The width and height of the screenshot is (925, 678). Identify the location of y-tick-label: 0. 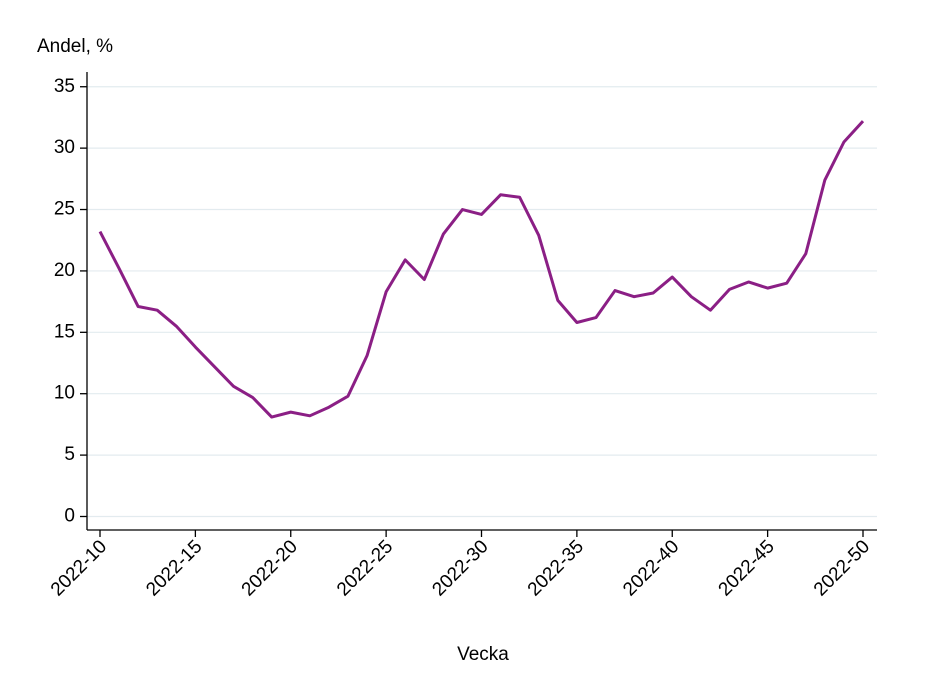
(69, 516).